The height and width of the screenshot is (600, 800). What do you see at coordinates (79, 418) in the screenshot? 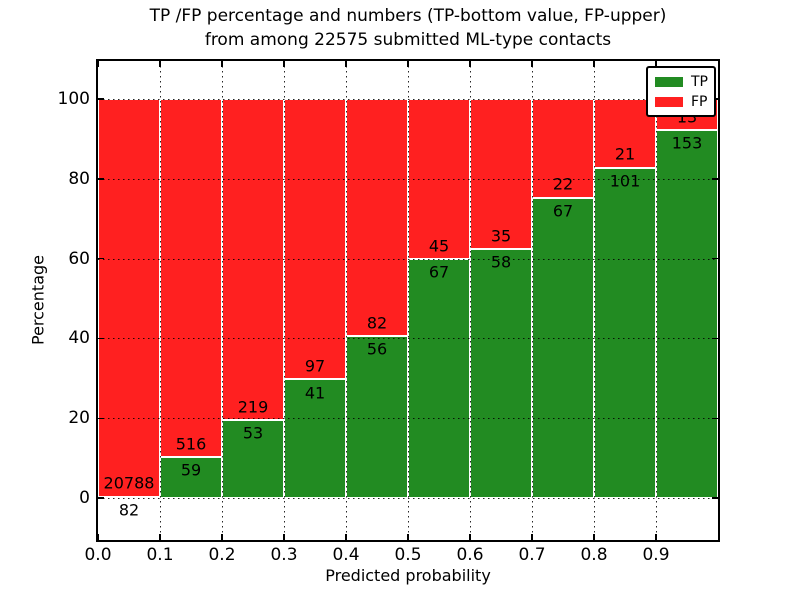
I see `y-tick-label: 20` at bounding box center [79, 418].